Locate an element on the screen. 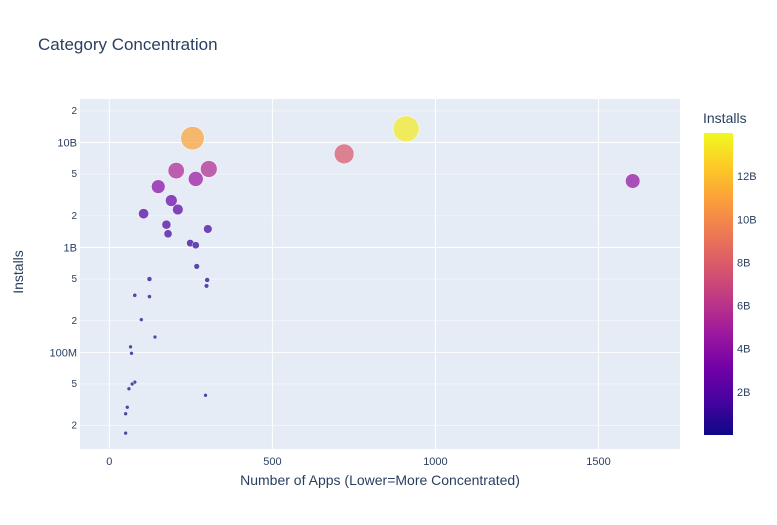 Image resolution: width=777 pixels, height=525 pixels. x-tick-label: 0 is located at coordinates (109, 462).